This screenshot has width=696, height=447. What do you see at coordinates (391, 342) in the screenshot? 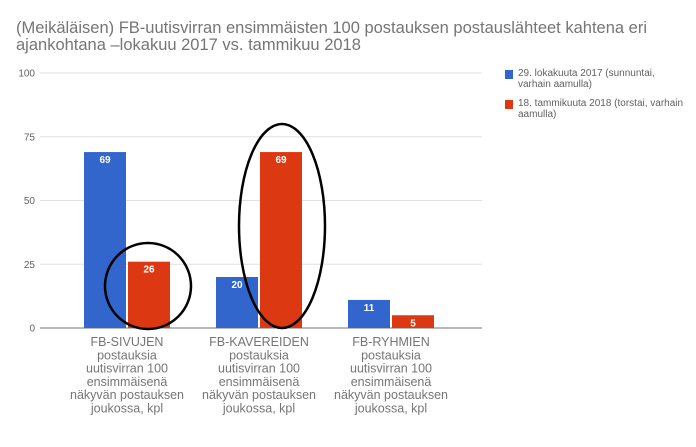
I see `x-tick-label: FB-RYHMIEN` at bounding box center [391, 342].